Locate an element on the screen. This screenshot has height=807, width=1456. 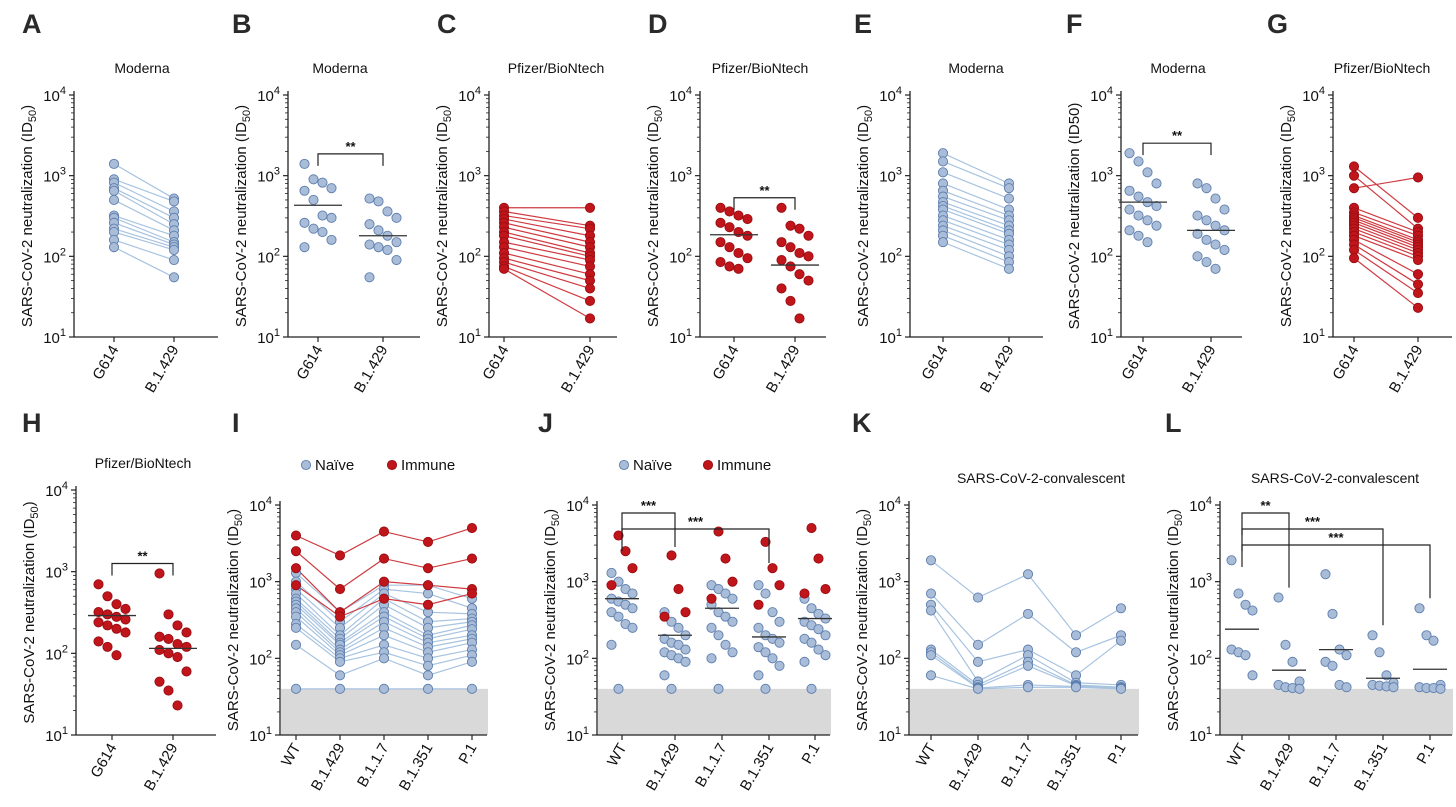
panel-title: Pfizer/BioNtech is located at coordinates (1382, 68).